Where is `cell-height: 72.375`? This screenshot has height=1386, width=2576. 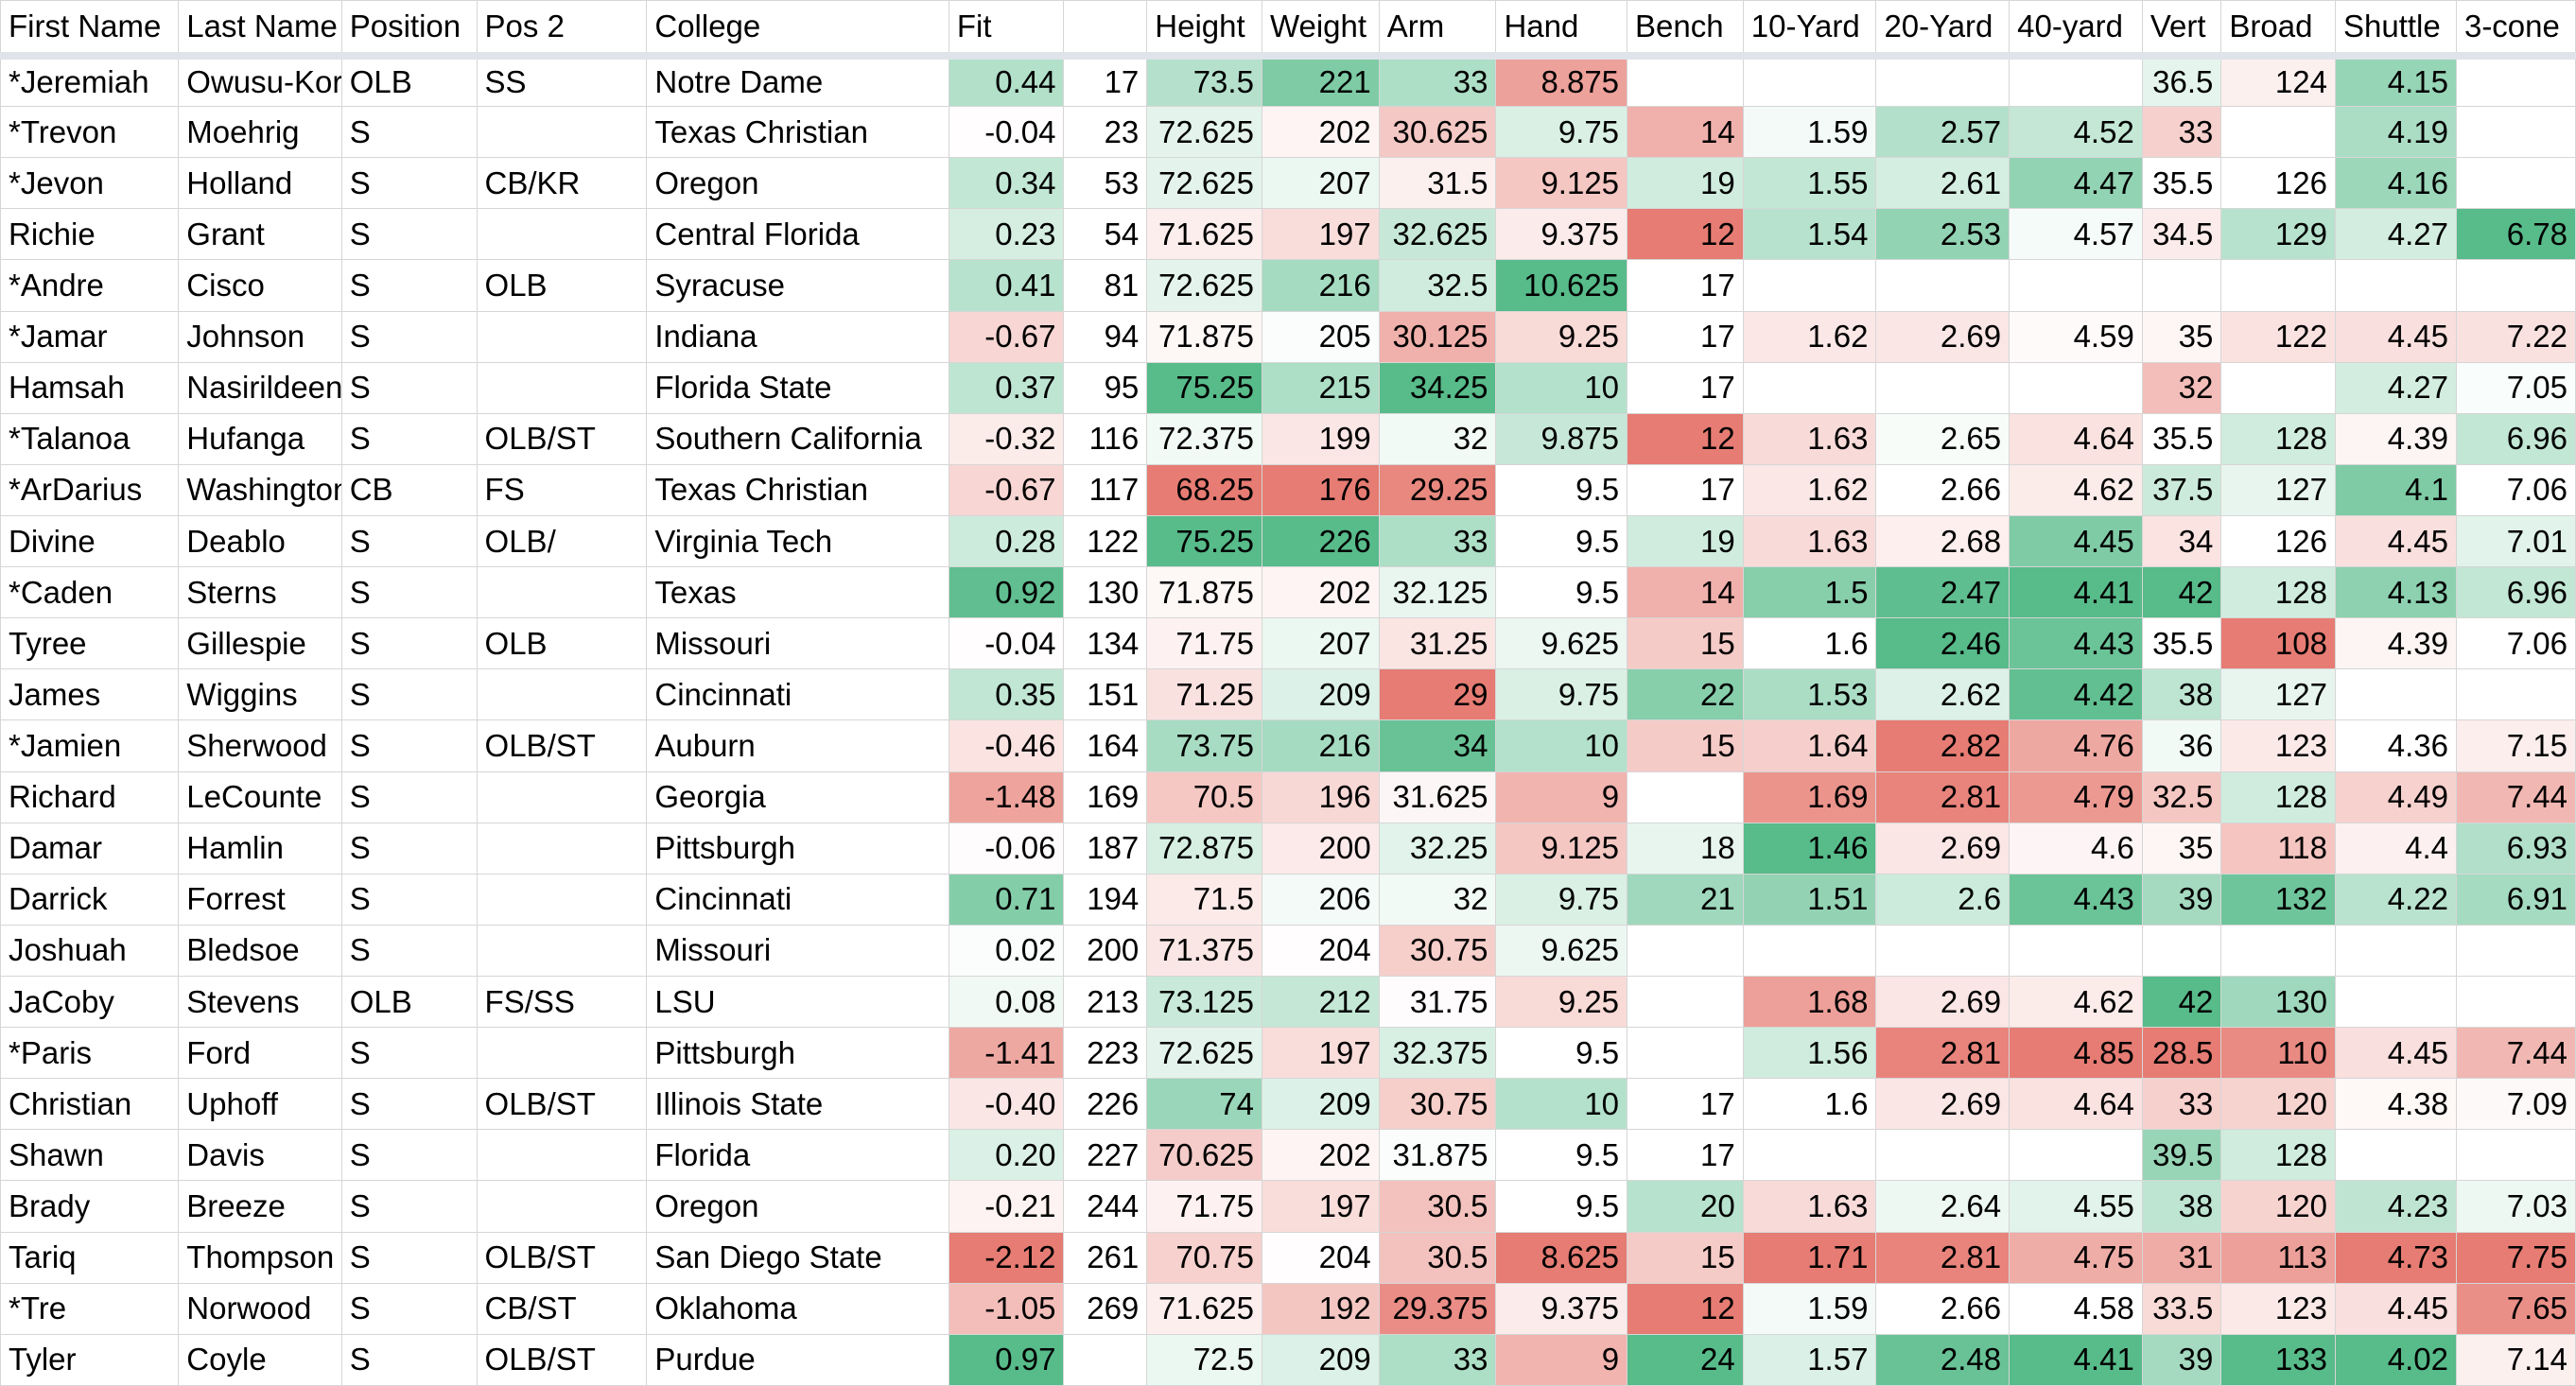
cell-height: 72.375 is located at coordinates (1204, 438).